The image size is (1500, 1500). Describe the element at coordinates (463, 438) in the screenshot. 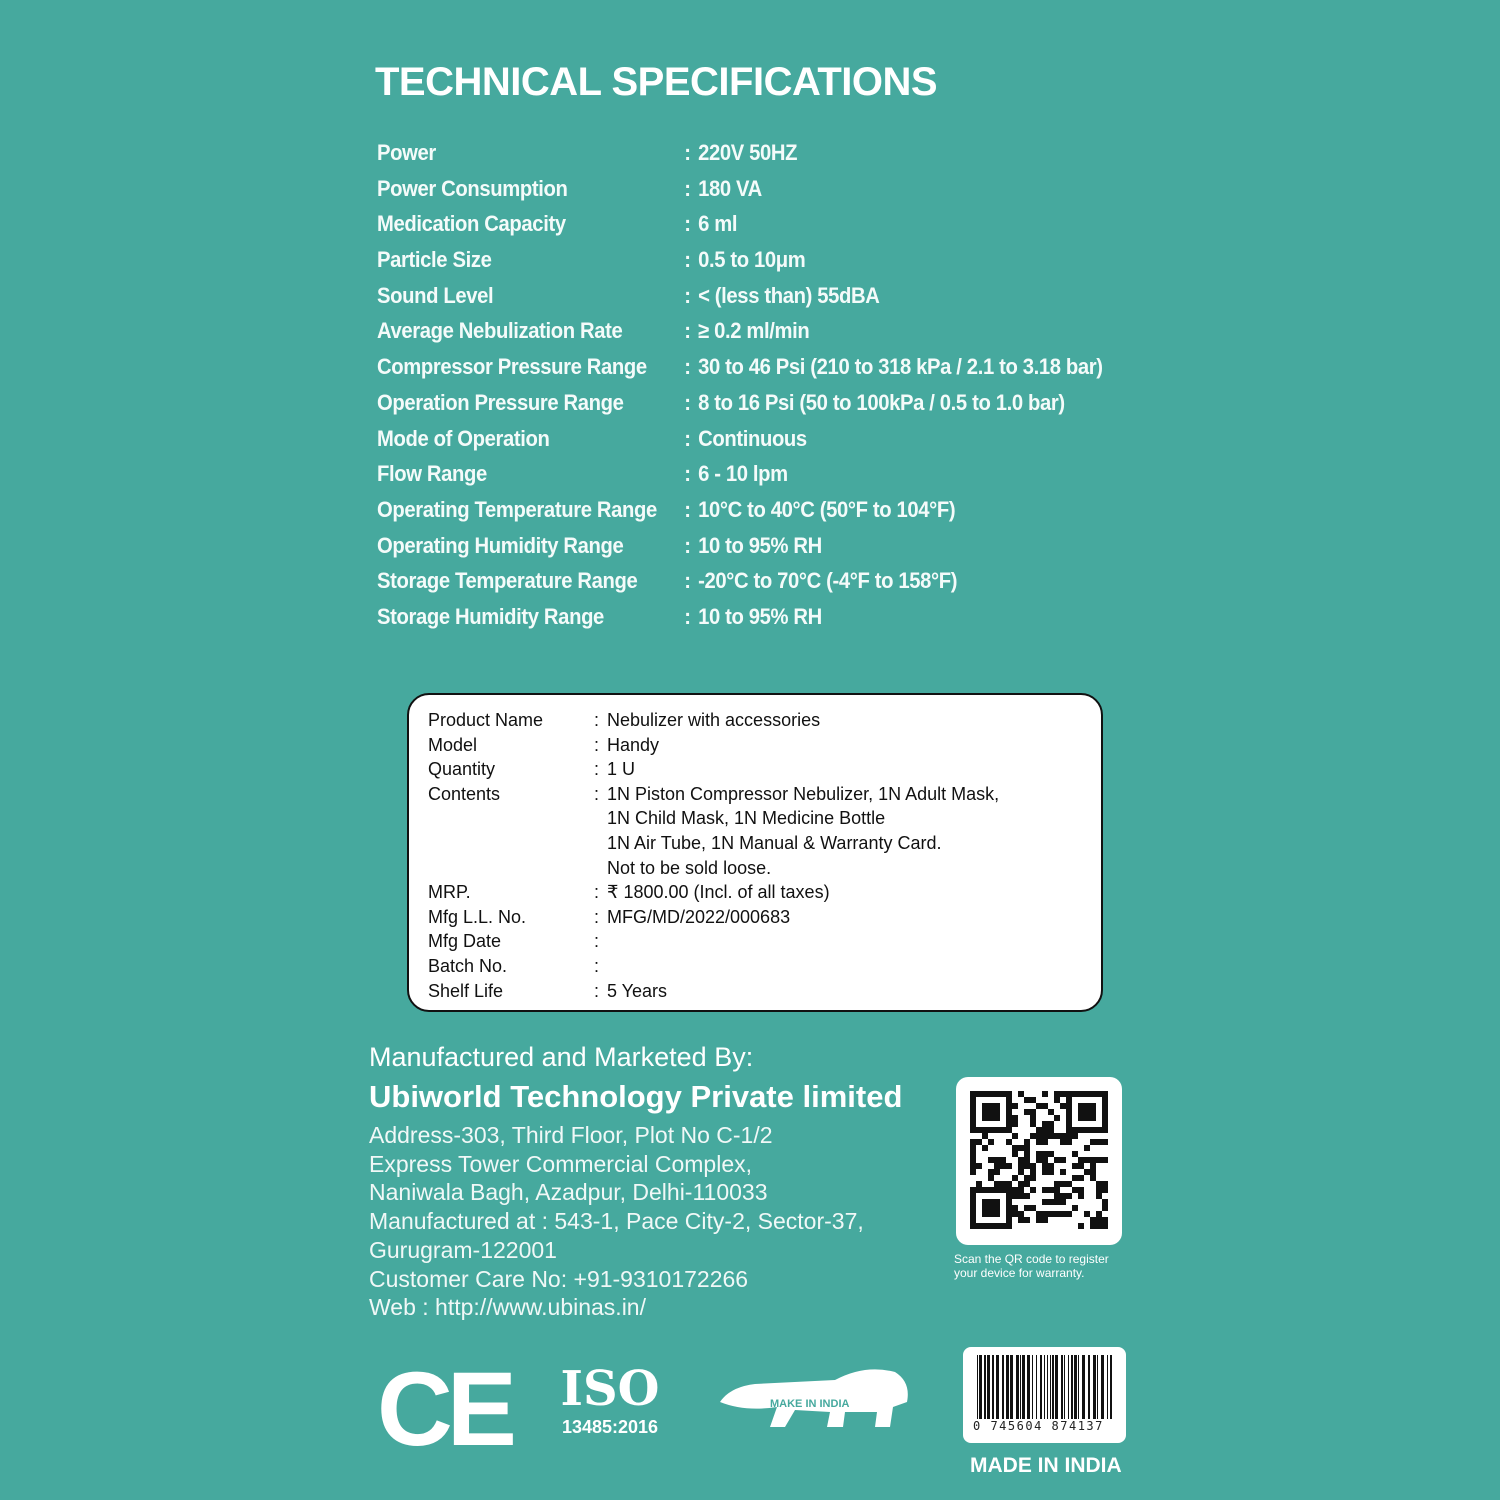

I see `spec-label: Mode of Operation` at that location.